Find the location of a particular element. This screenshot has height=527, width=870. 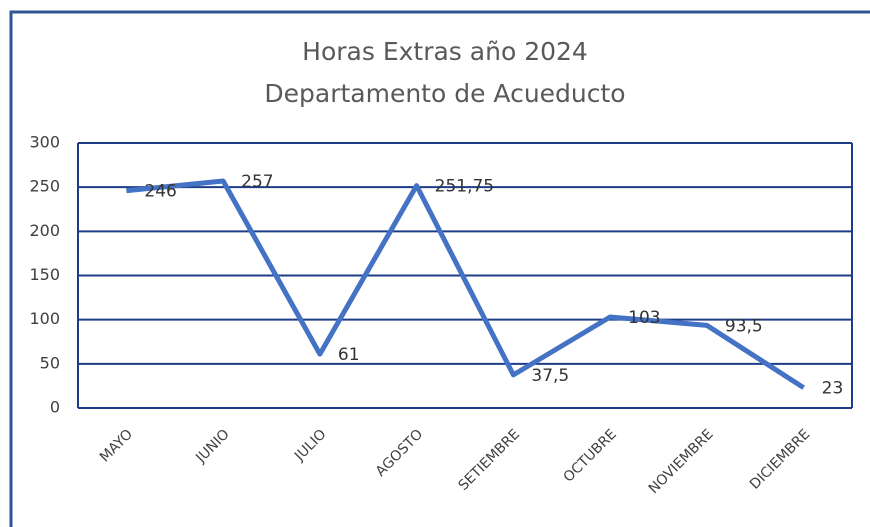

y-tick-label: 250 is located at coordinates (44, 186).